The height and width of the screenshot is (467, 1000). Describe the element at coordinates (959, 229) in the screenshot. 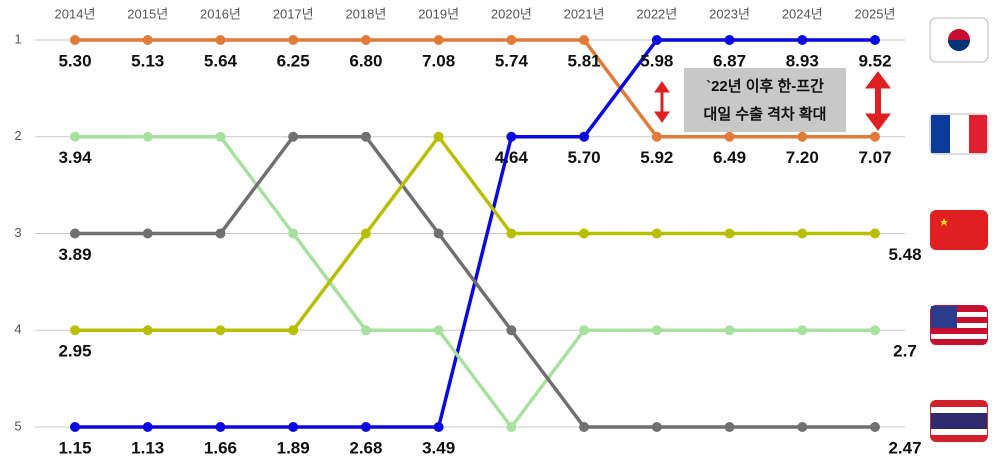

I see `flags` at that location.